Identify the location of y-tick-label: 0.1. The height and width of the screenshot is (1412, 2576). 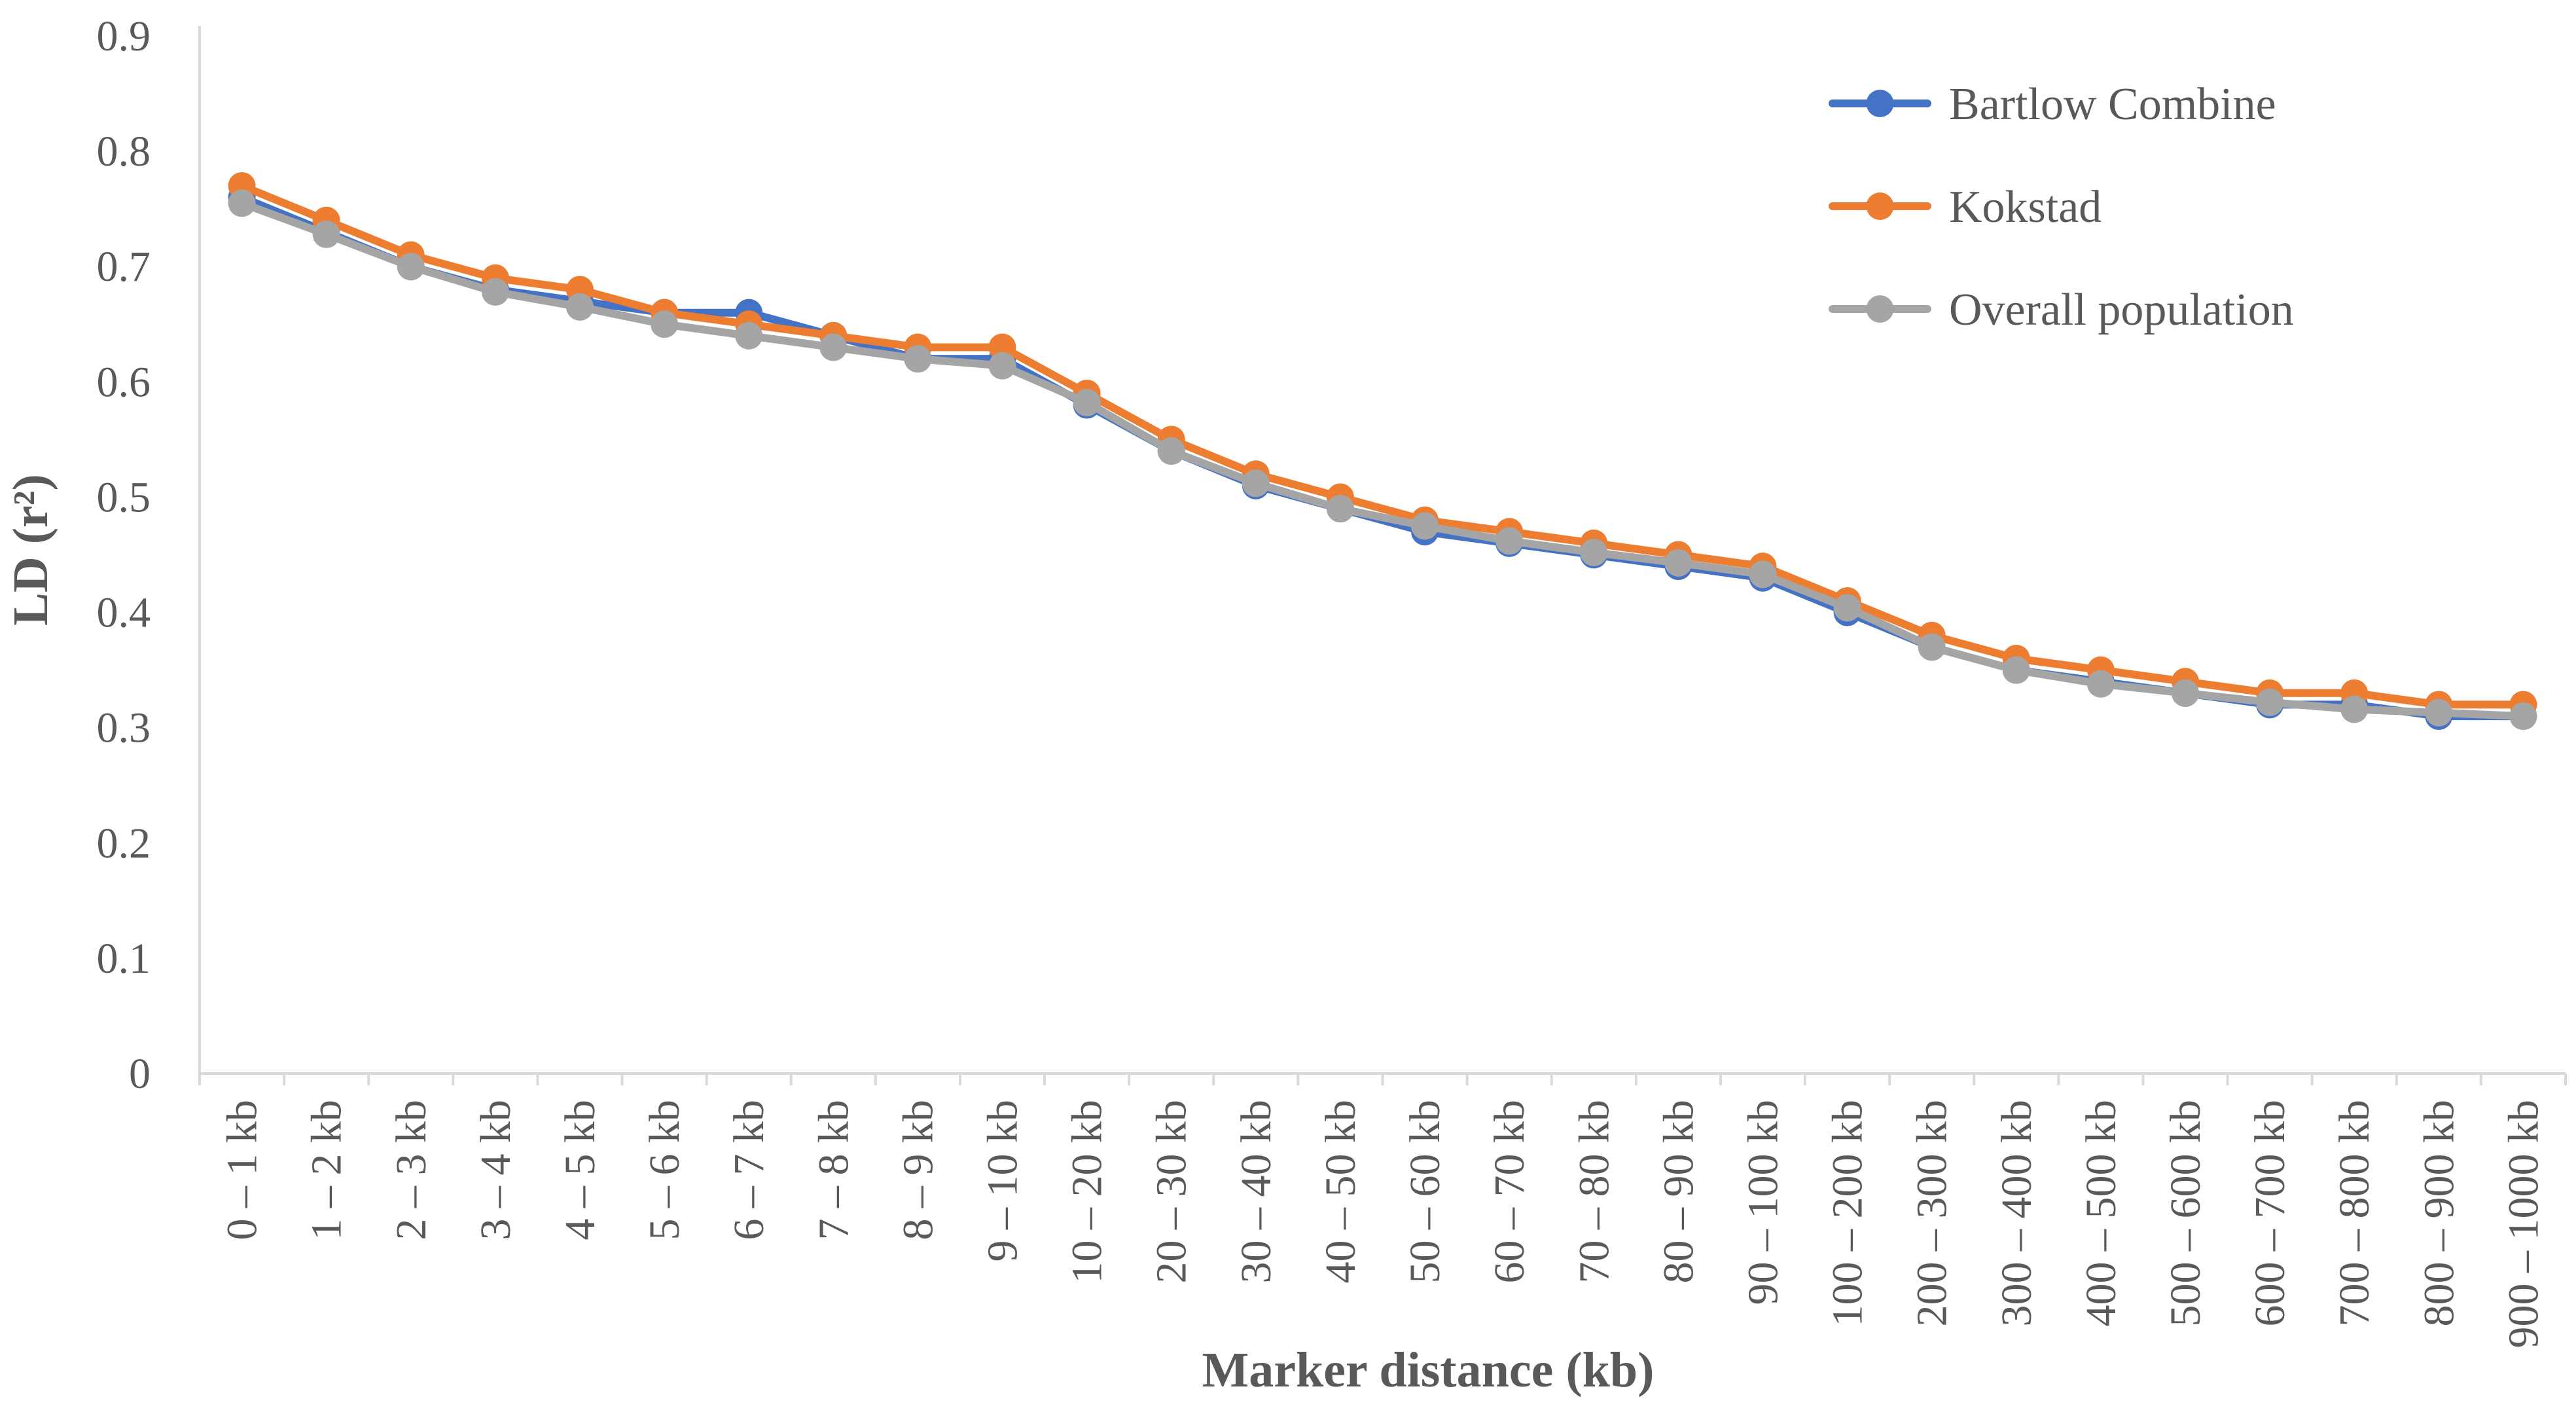
(124, 959).